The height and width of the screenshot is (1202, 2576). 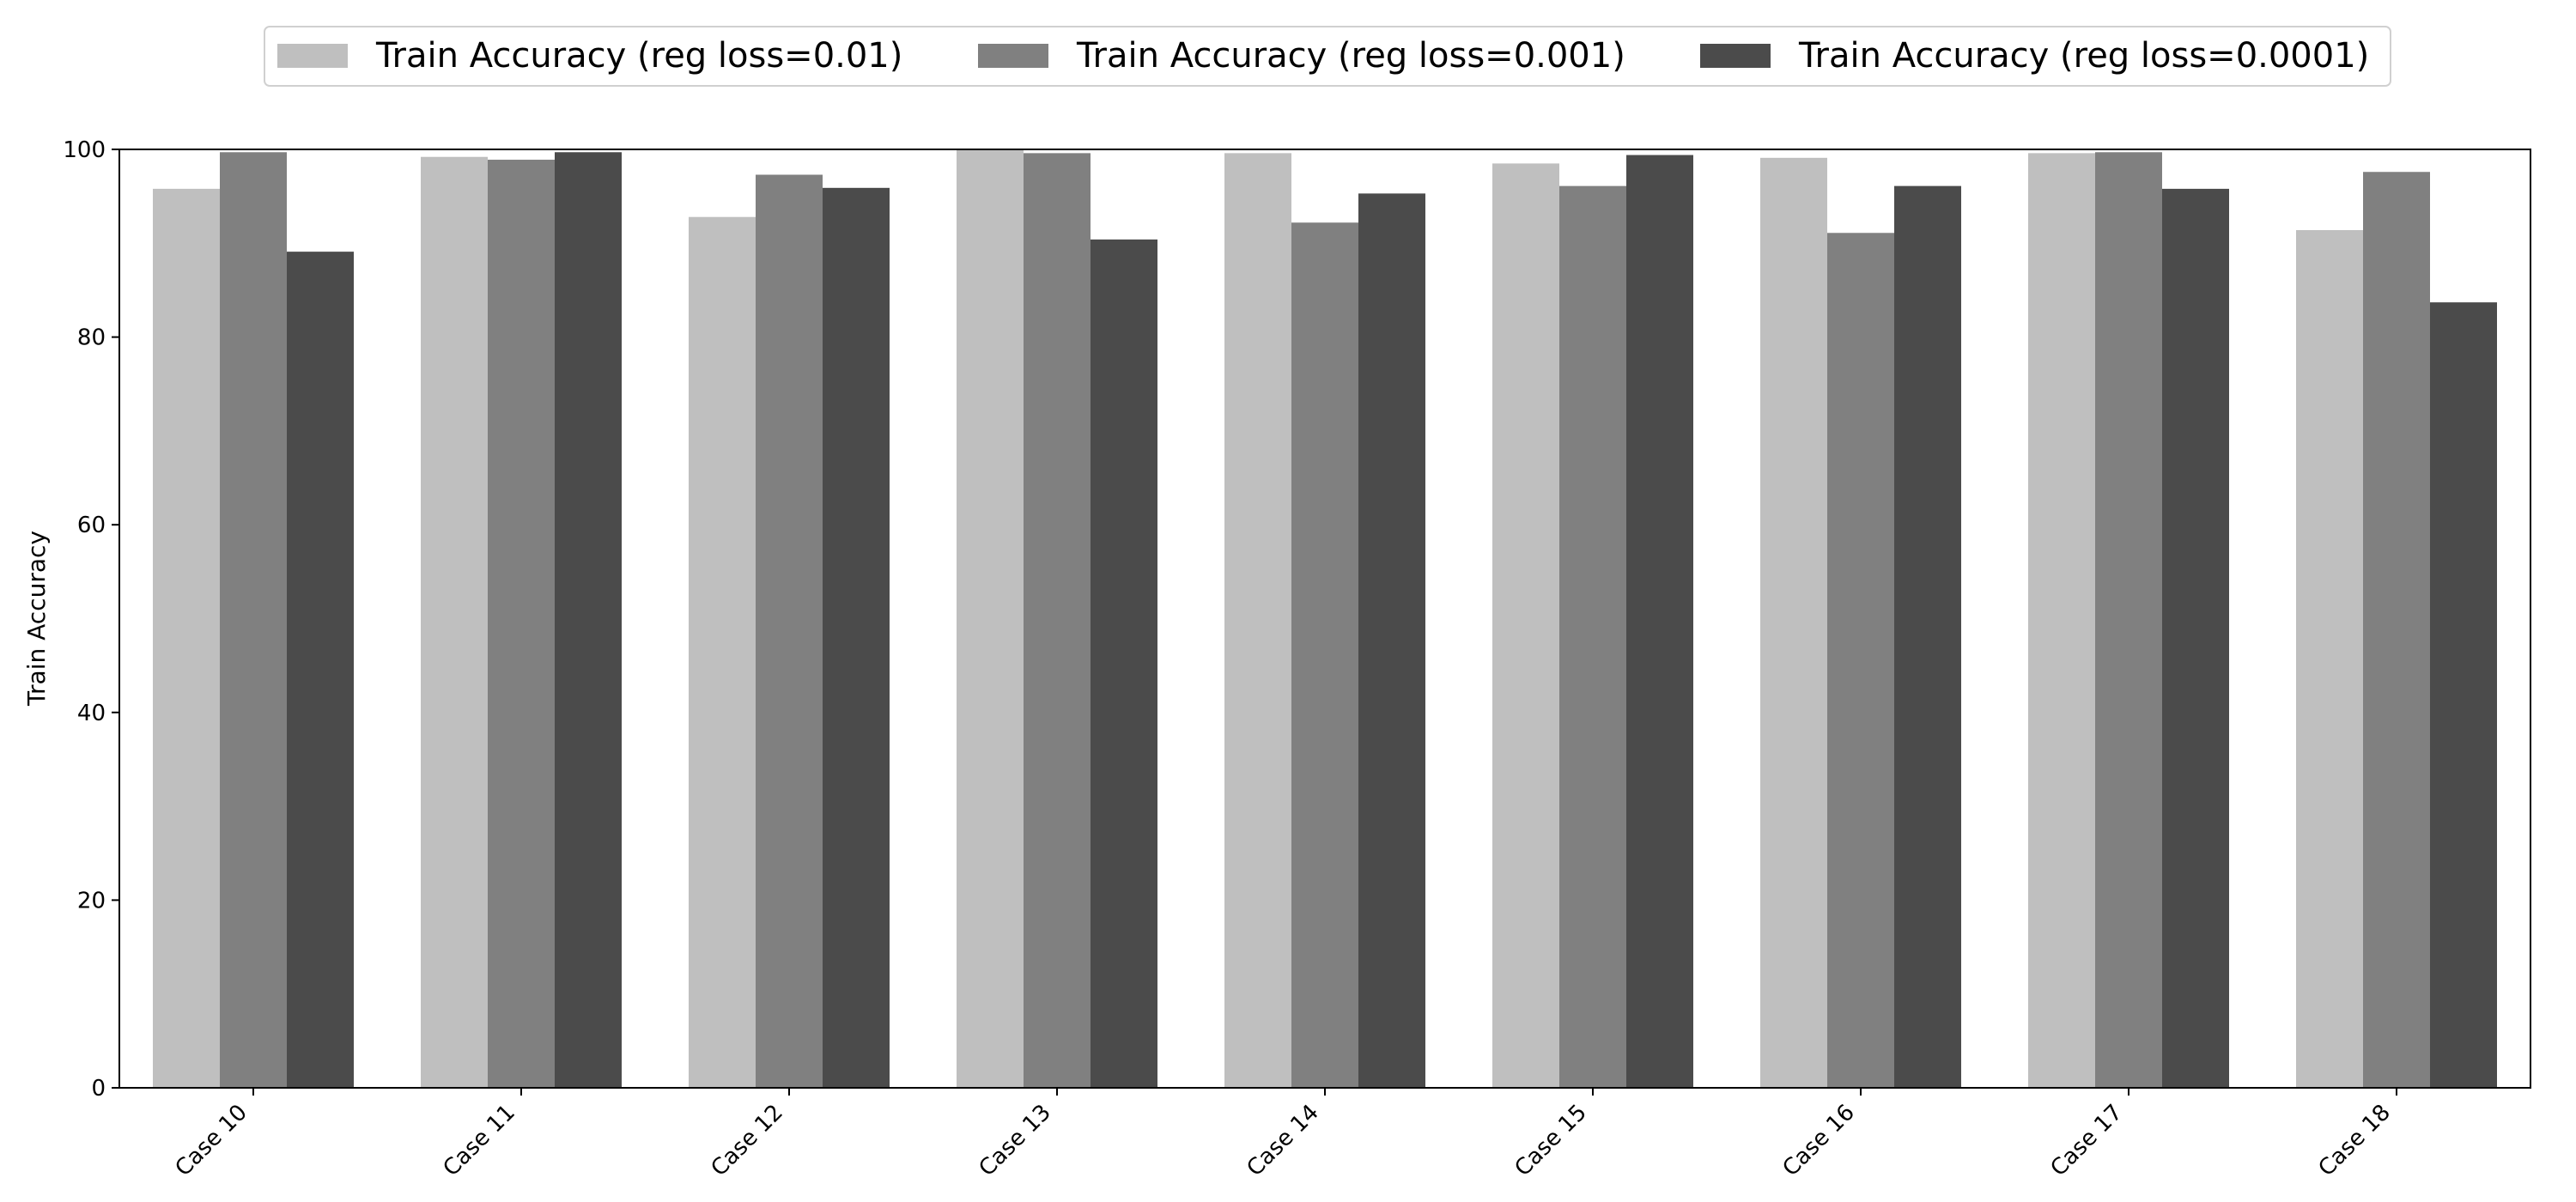 What do you see at coordinates (91, 525) in the screenshot?
I see `y-tick-label: 60` at bounding box center [91, 525].